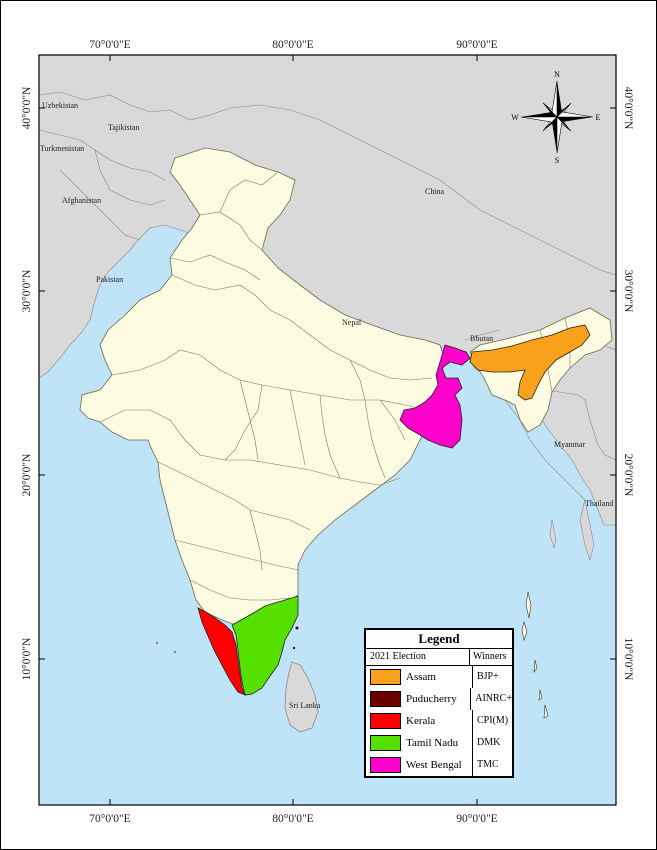  What do you see at coordinates (385, 721) in the screenshot?
I see `swatch-kerala` at bounding box center [385, 721].